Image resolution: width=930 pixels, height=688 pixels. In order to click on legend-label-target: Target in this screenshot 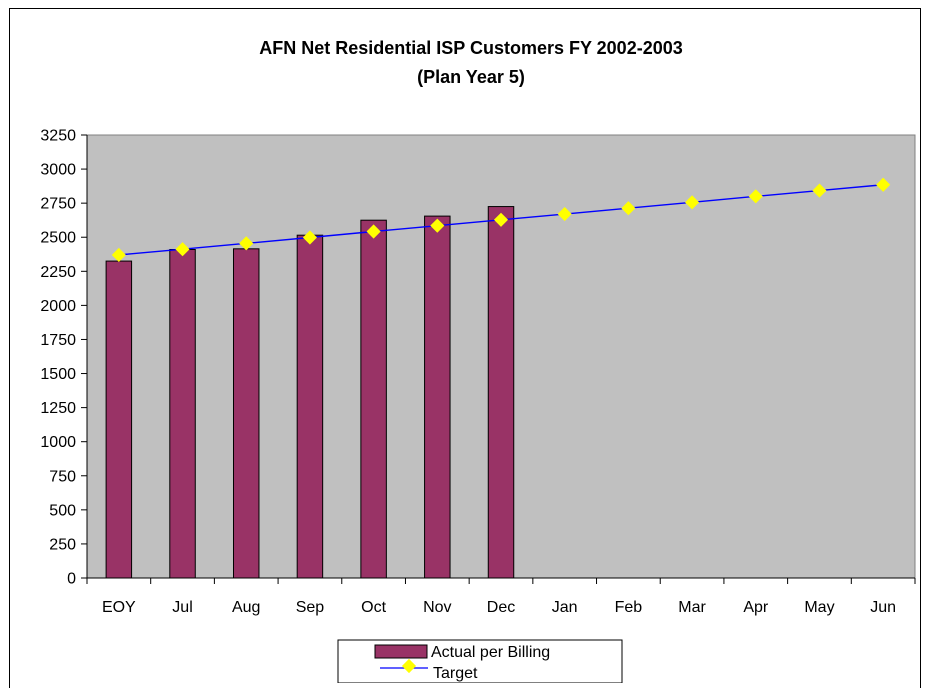, I will do `click(455, 673)`.